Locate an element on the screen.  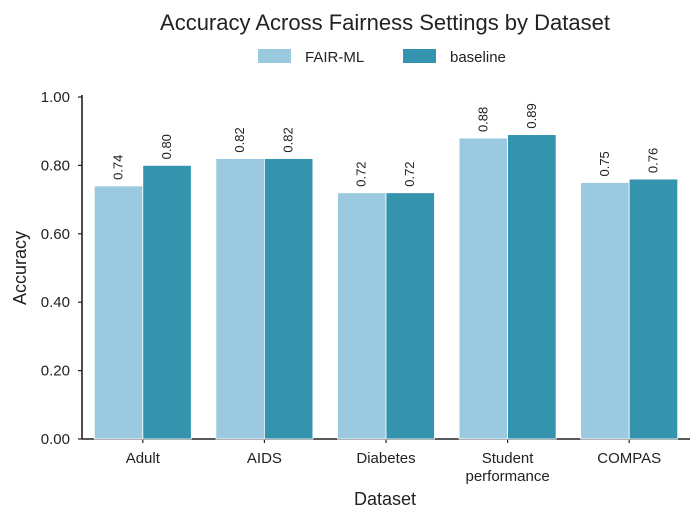
bar-value-labels: 0.74 0.80 0.82 0.82 0.72 0.72 0.88 0.89 0.75 0.76 is located at coordinates (386, 144).